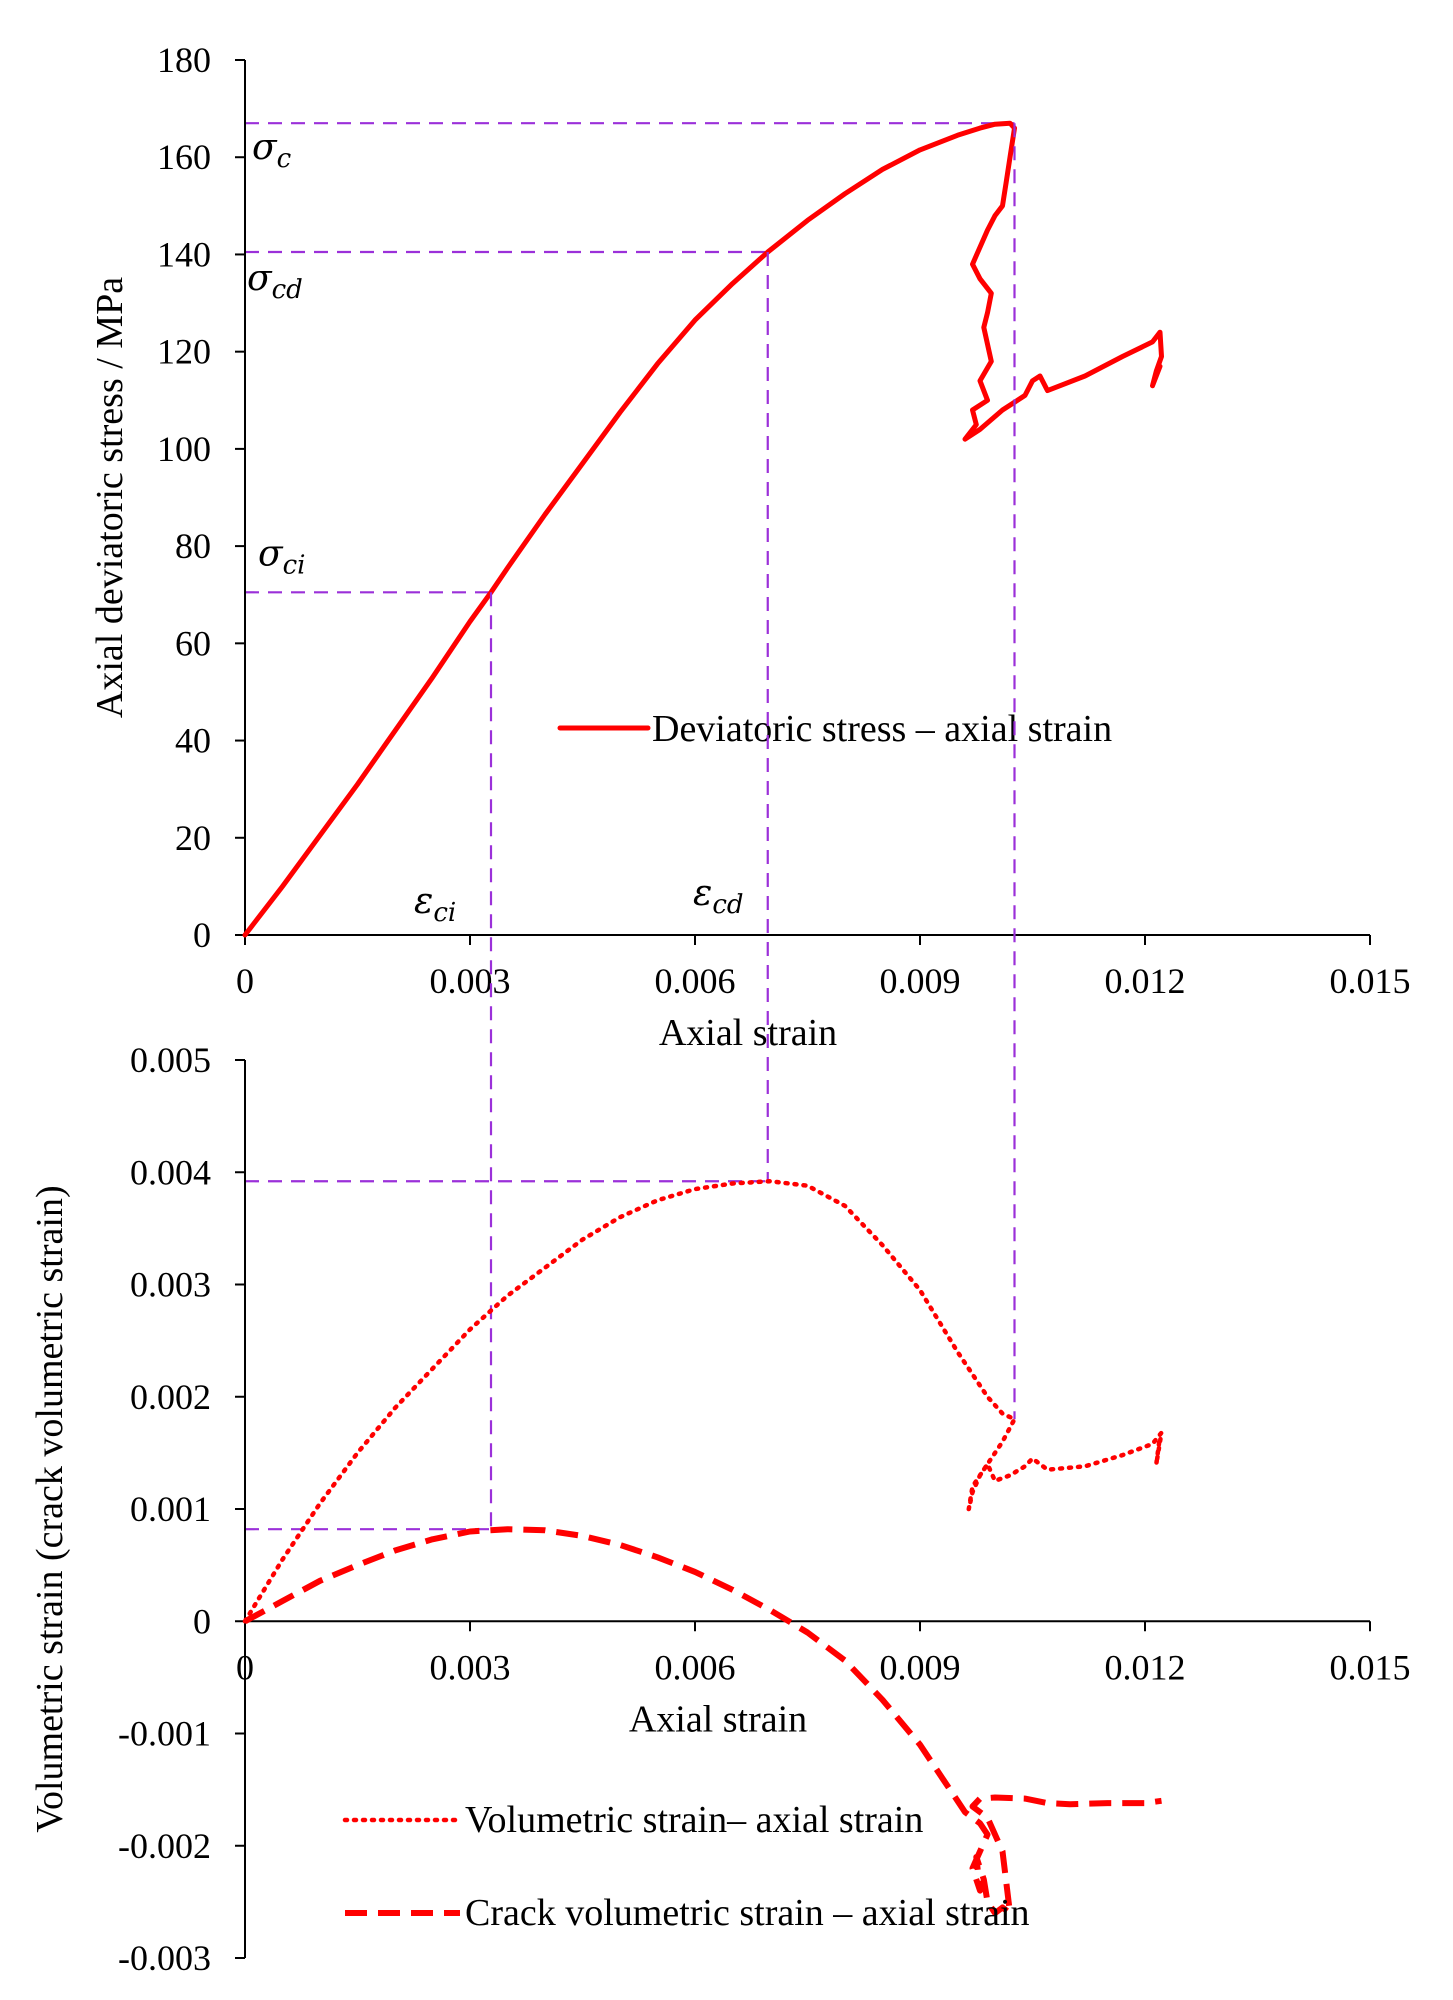  I want to click on volumetric-y-tick-label: 0.001, so click(170, 1509).